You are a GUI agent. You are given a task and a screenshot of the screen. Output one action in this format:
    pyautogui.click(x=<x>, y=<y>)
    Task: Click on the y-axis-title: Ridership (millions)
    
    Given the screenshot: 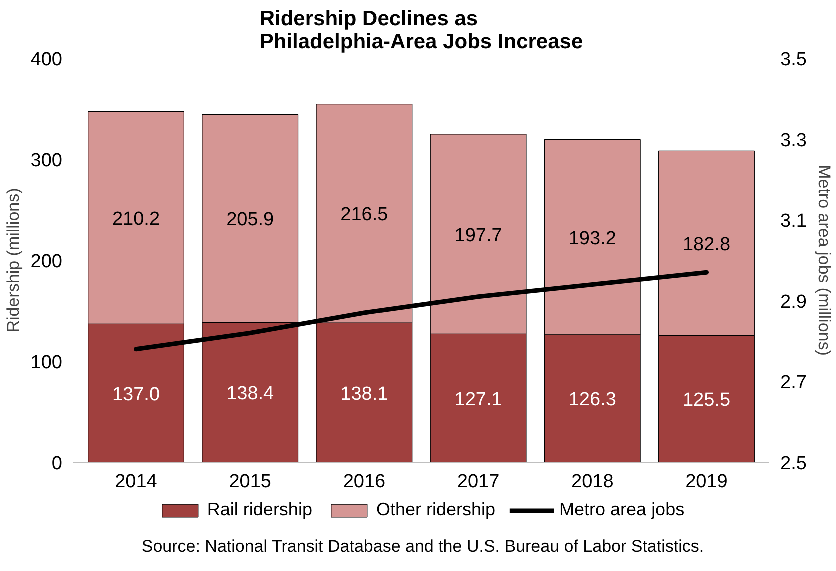 What is the action you would take?
    pyautogui.click(x=13, y=260)
    